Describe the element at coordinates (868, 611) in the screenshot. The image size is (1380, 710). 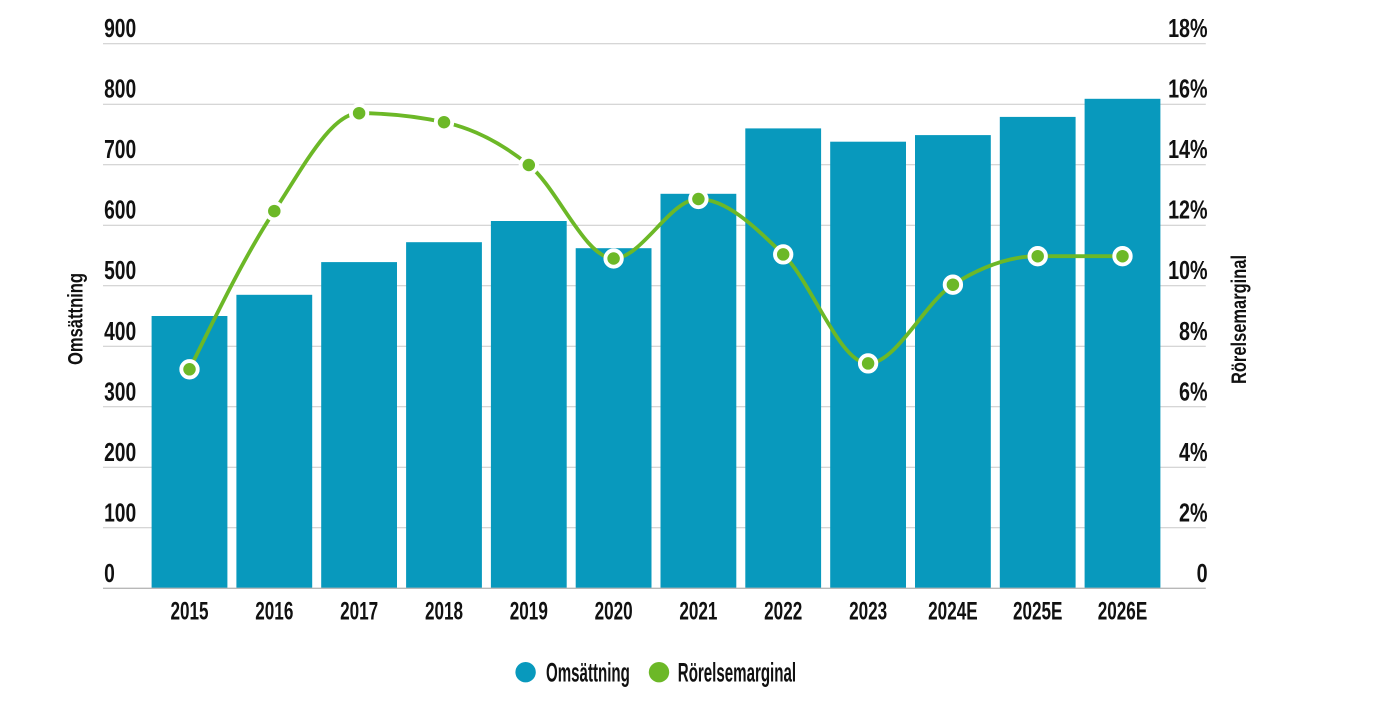
I see `svg-text: 2023` at that location.